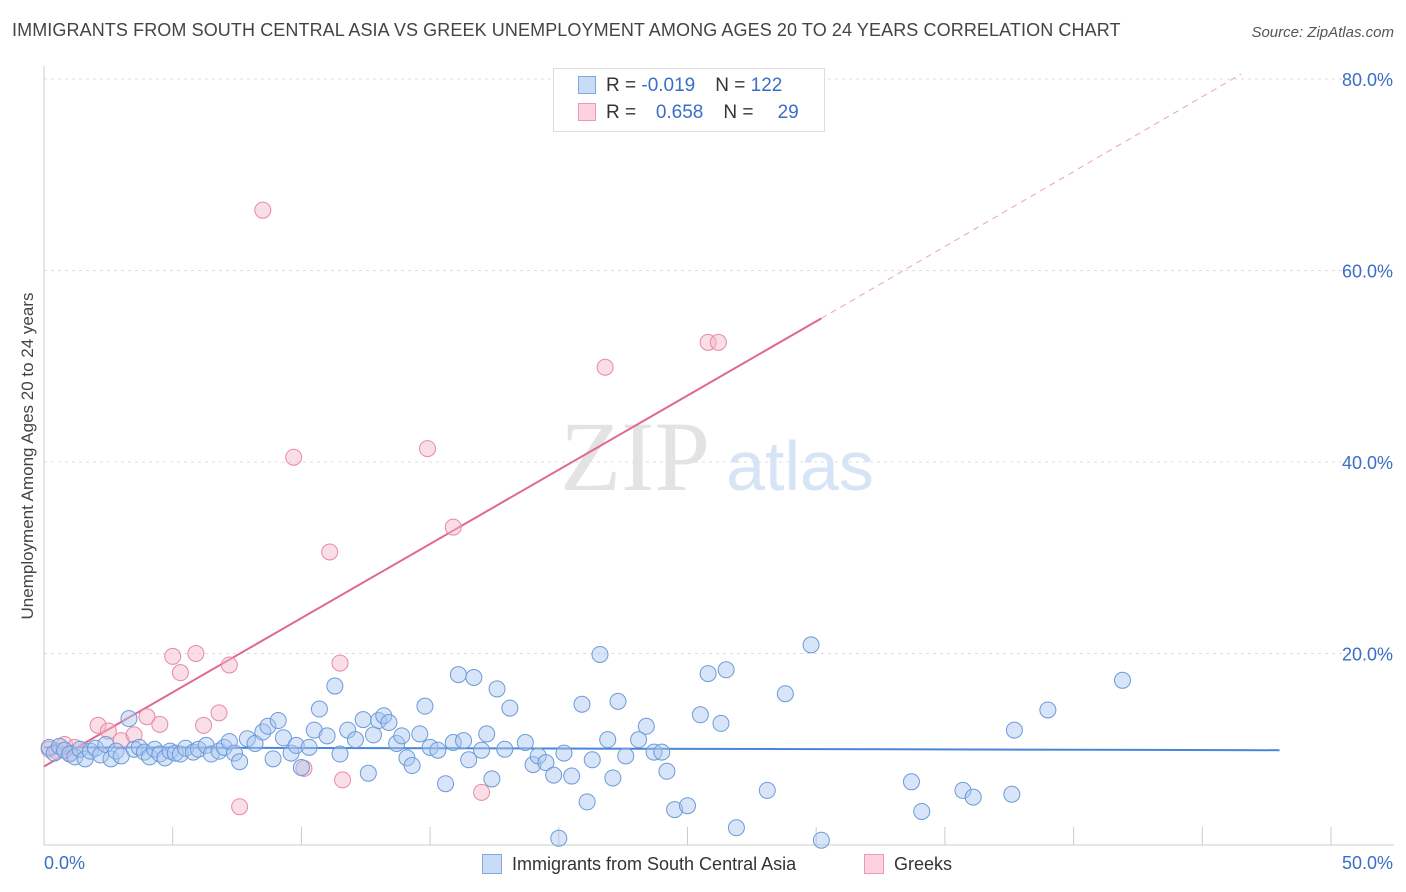 This screenshot has width=1406, height=892. What do you see at coordinates (717, 456) in the screenshot?
I see `watermark: ZIP atlas` at bounding box center [717, 456].